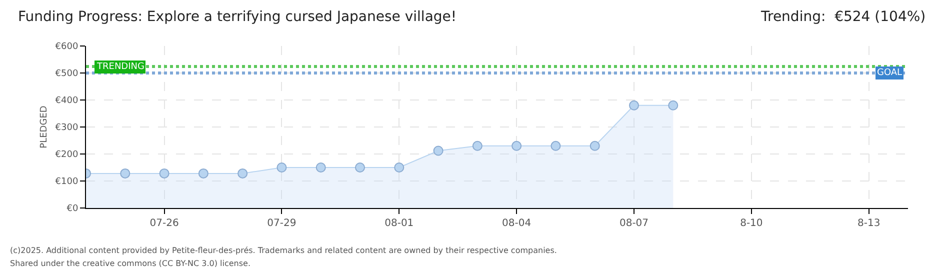 The width and height of the screenshot is (940, 270). I want to click on ref-line-label: GOAL, so click(889, 73).